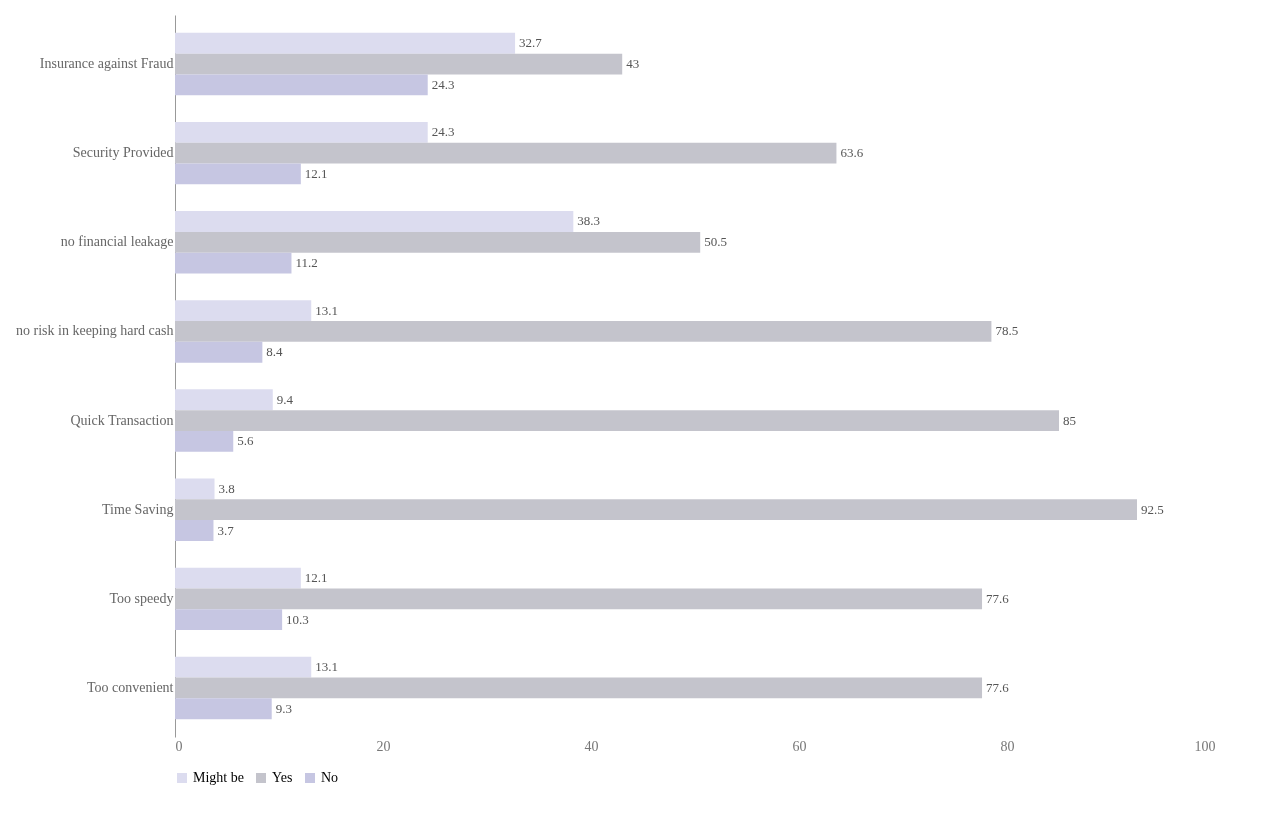 The height and width of the screenshot is (839, 1265). What do you see at coordinates (130, 687) in the screenshot?
I see `y-tick-label: Too convenient` at bounding box center [130, 687].